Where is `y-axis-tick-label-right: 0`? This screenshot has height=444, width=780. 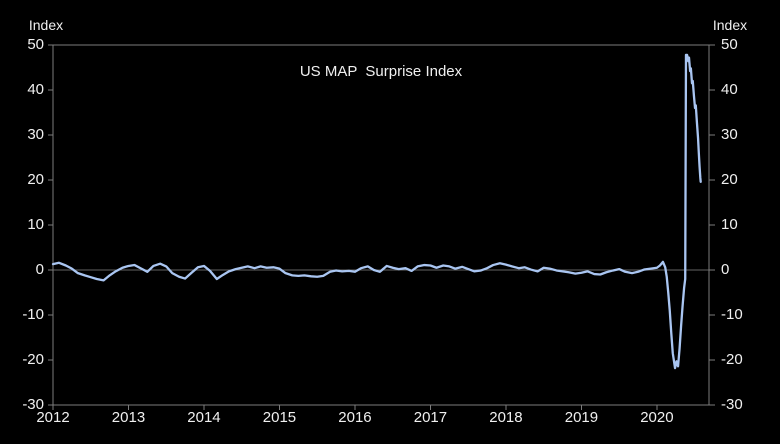 y-axis-tick-label-right: 0 is located at coordinates (725, 269).